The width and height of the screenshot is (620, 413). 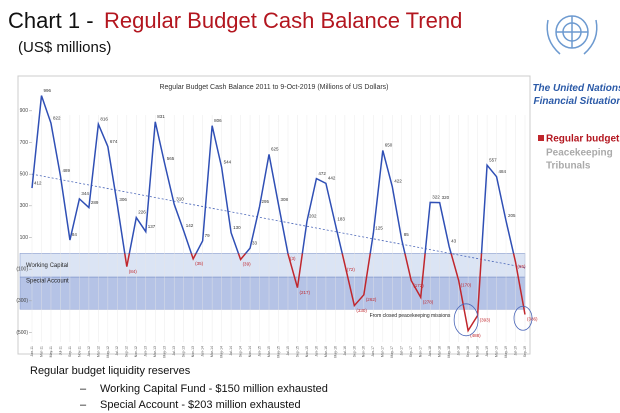 I want to click on x-tick-label: May-13, so click(x=165, y=352).